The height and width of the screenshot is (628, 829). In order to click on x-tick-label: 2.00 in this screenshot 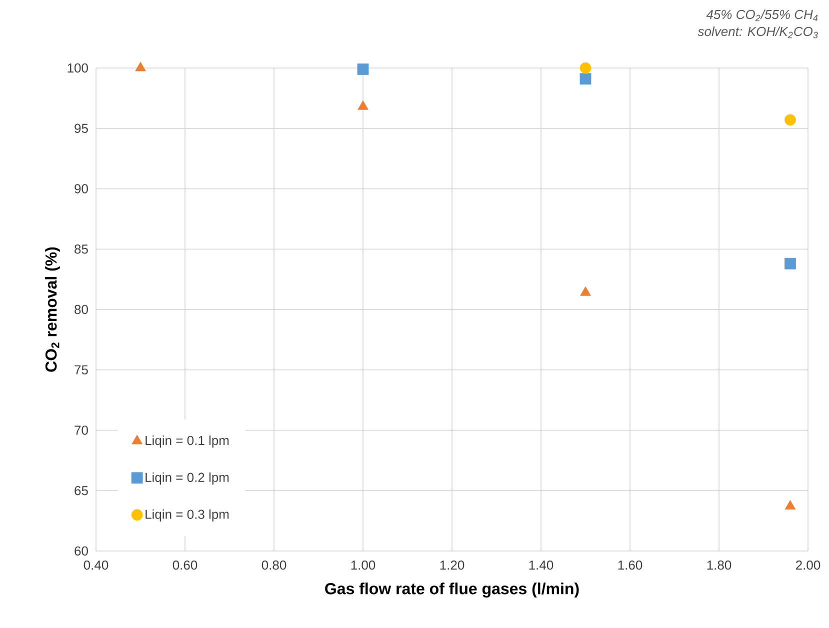, I will do `click(808, 565)`.